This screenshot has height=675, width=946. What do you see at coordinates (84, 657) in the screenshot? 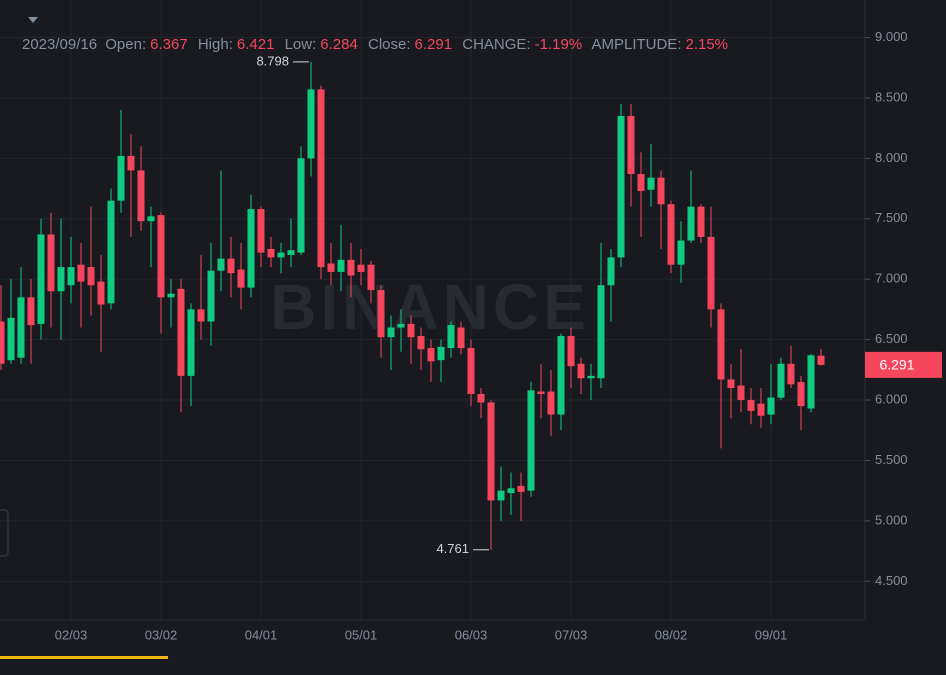
I see `scroll-bar` at bounding box center [84, 657].